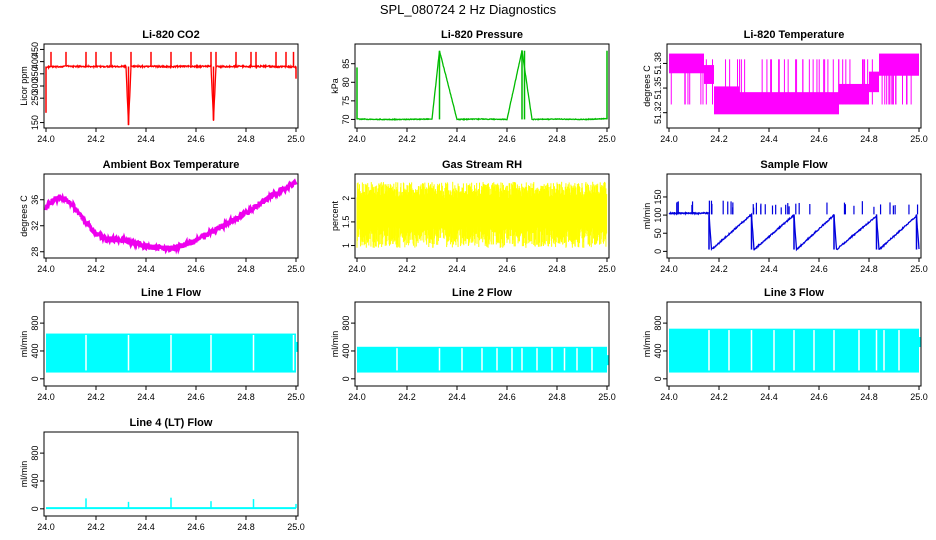 This screenshot has height=540, width=936. Describe the element at coordinates (794, 35) in the screenshot. I see `panel-title: Li-820 Temperature` at that location.